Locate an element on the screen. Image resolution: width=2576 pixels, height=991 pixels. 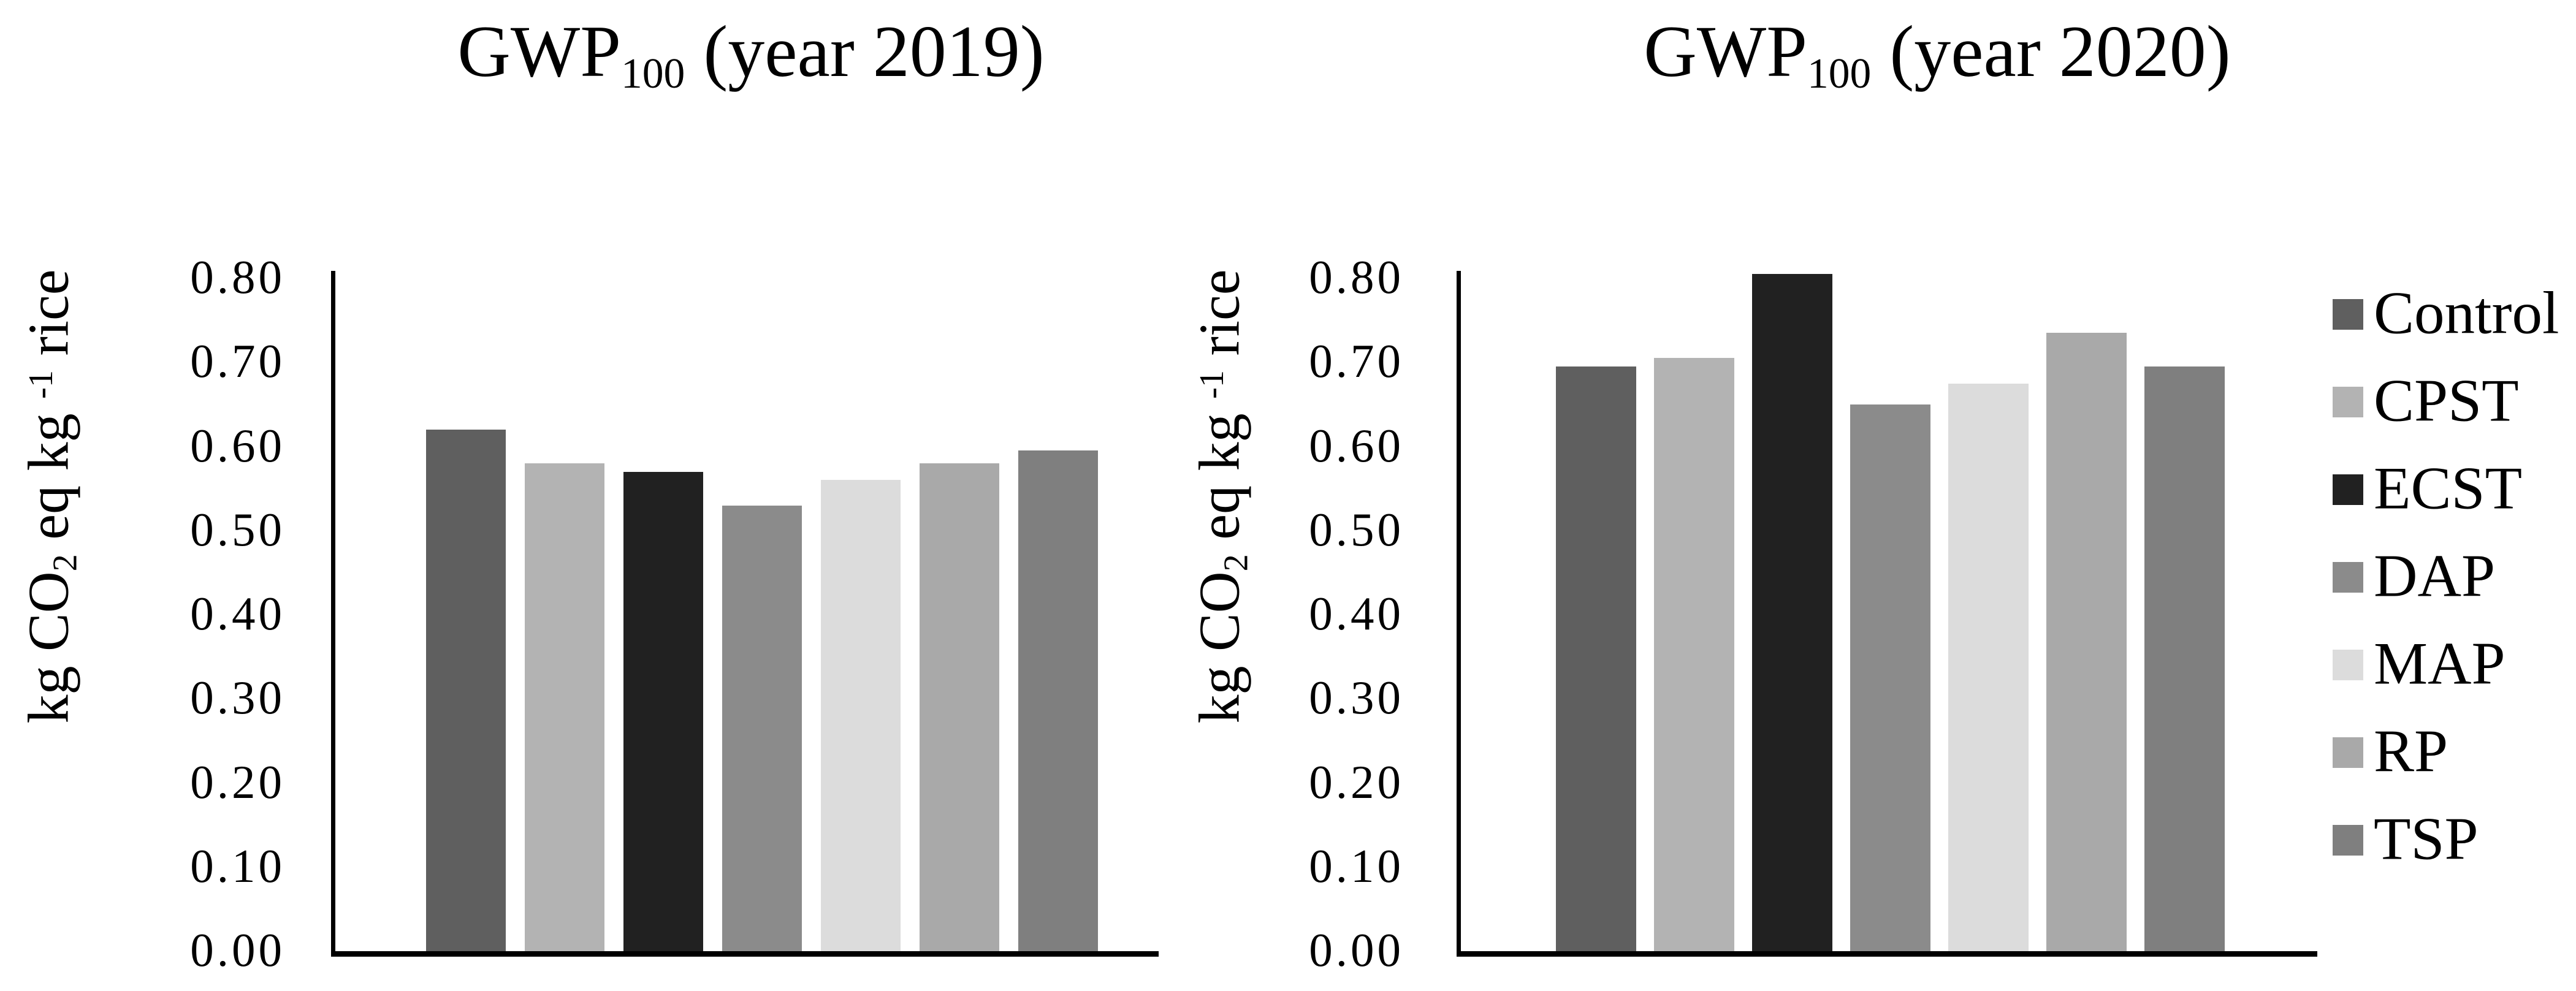
legend-swatch-rp is located at coordinates (2348, 752).